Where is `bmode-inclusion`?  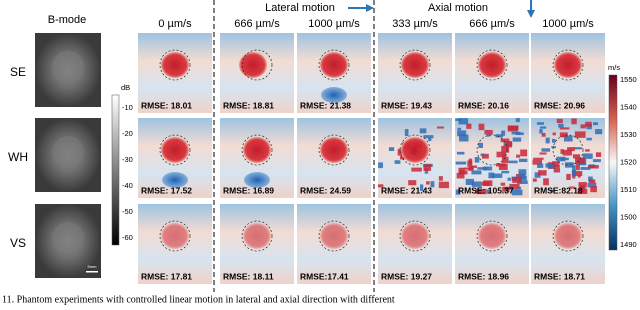 bmode-inclusion is located at coordinates (68, 152).